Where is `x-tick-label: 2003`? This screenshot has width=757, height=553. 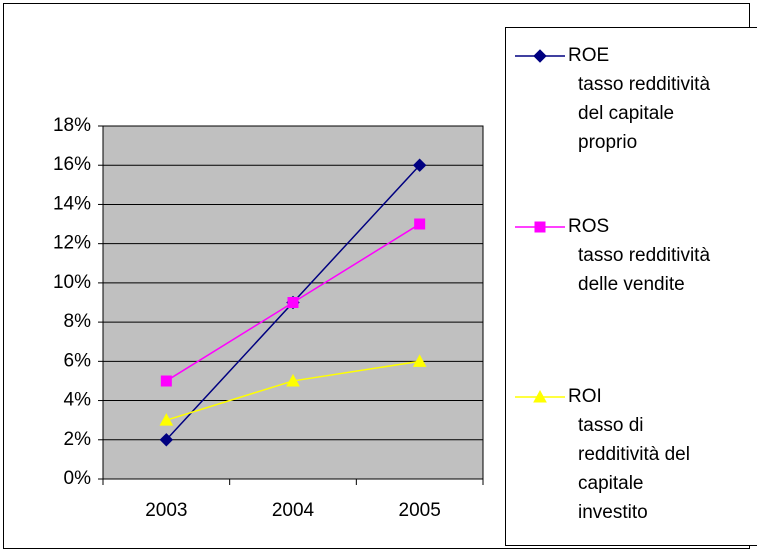
x-tick-label: 2003 is located at coordinates (166, 510).